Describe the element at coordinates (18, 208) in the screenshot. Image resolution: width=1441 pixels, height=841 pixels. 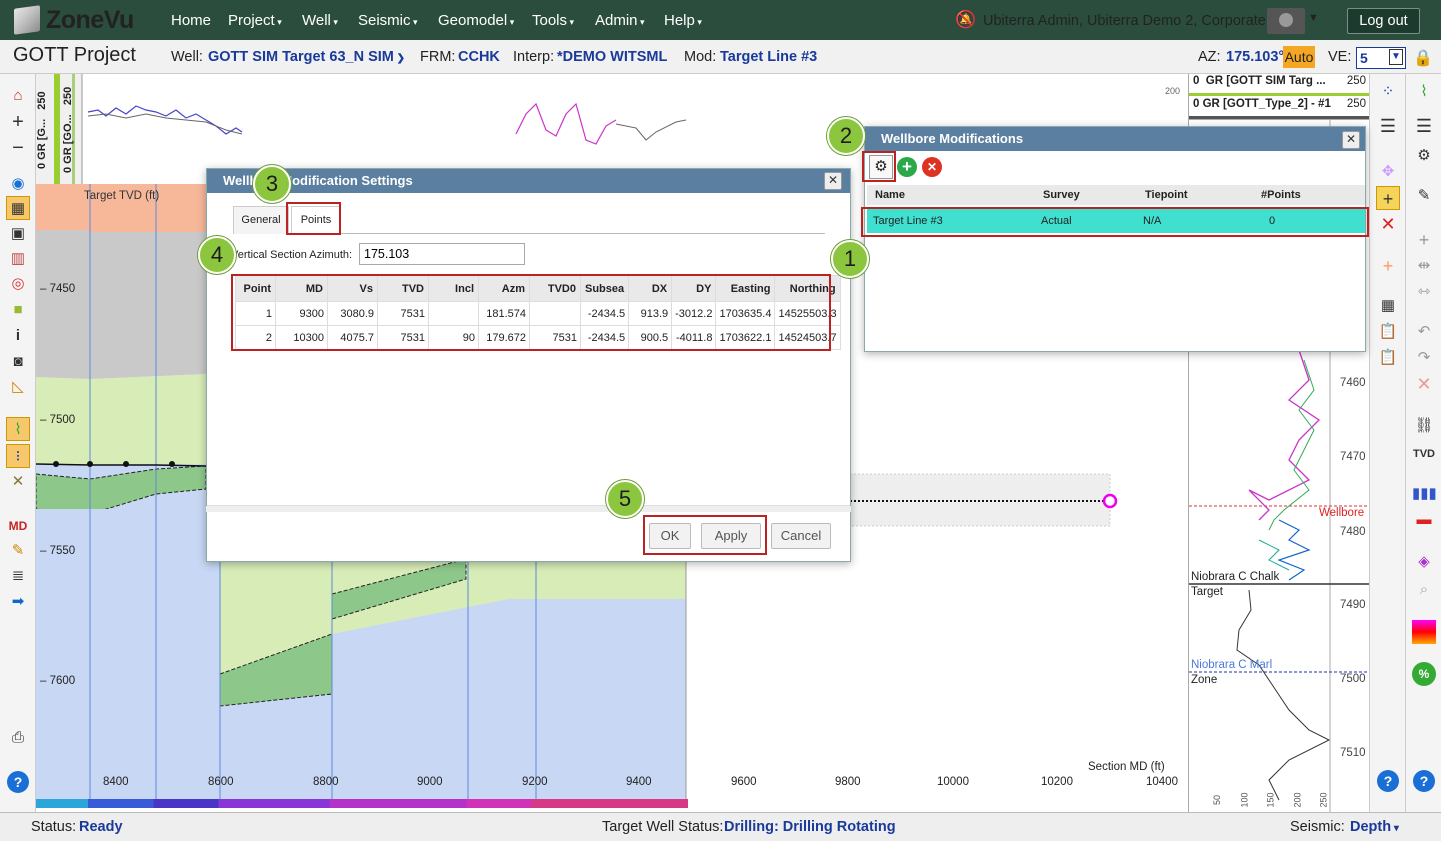
I see `grid-icon: ▦` at that location.